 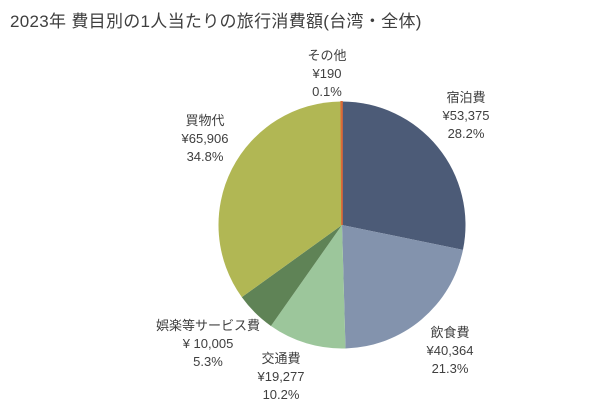 What do you see at coordinates (280, 199) in the screenshot?
I see `pie-slice-shopping` at bounding box center [280, 199].